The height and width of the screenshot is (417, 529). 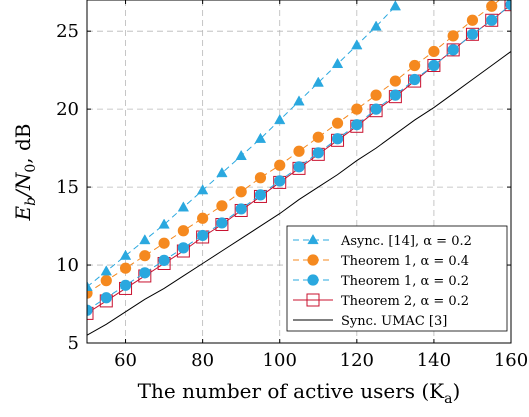 I want to click on x-tick-label: 140, so click(x=434, y=360).